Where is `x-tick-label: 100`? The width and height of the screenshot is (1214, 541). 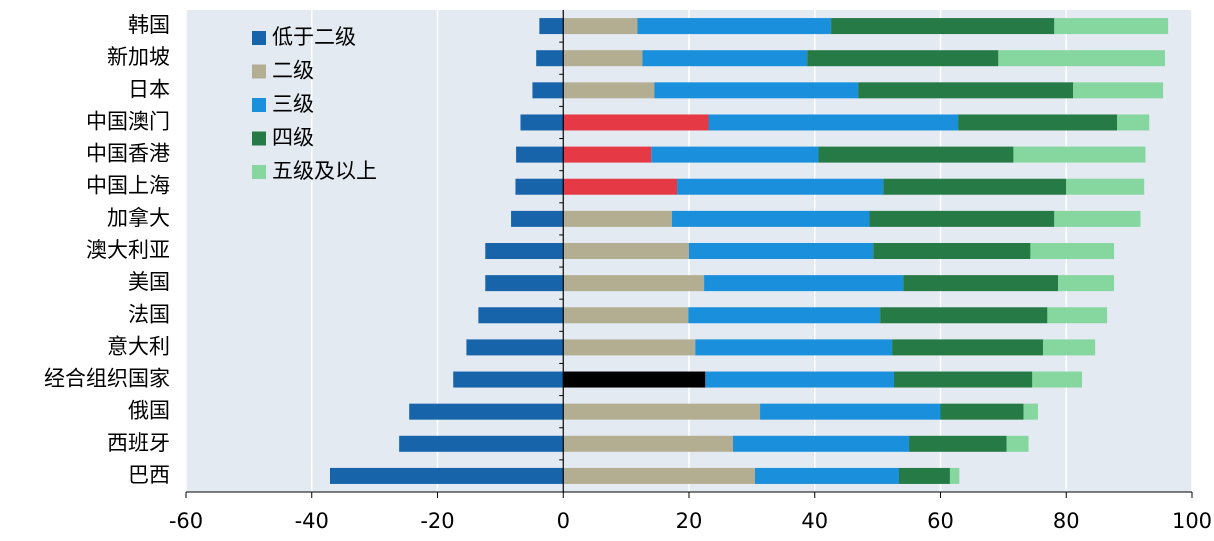 x-tick-label: 100 is located at coordinates (1192, 521).